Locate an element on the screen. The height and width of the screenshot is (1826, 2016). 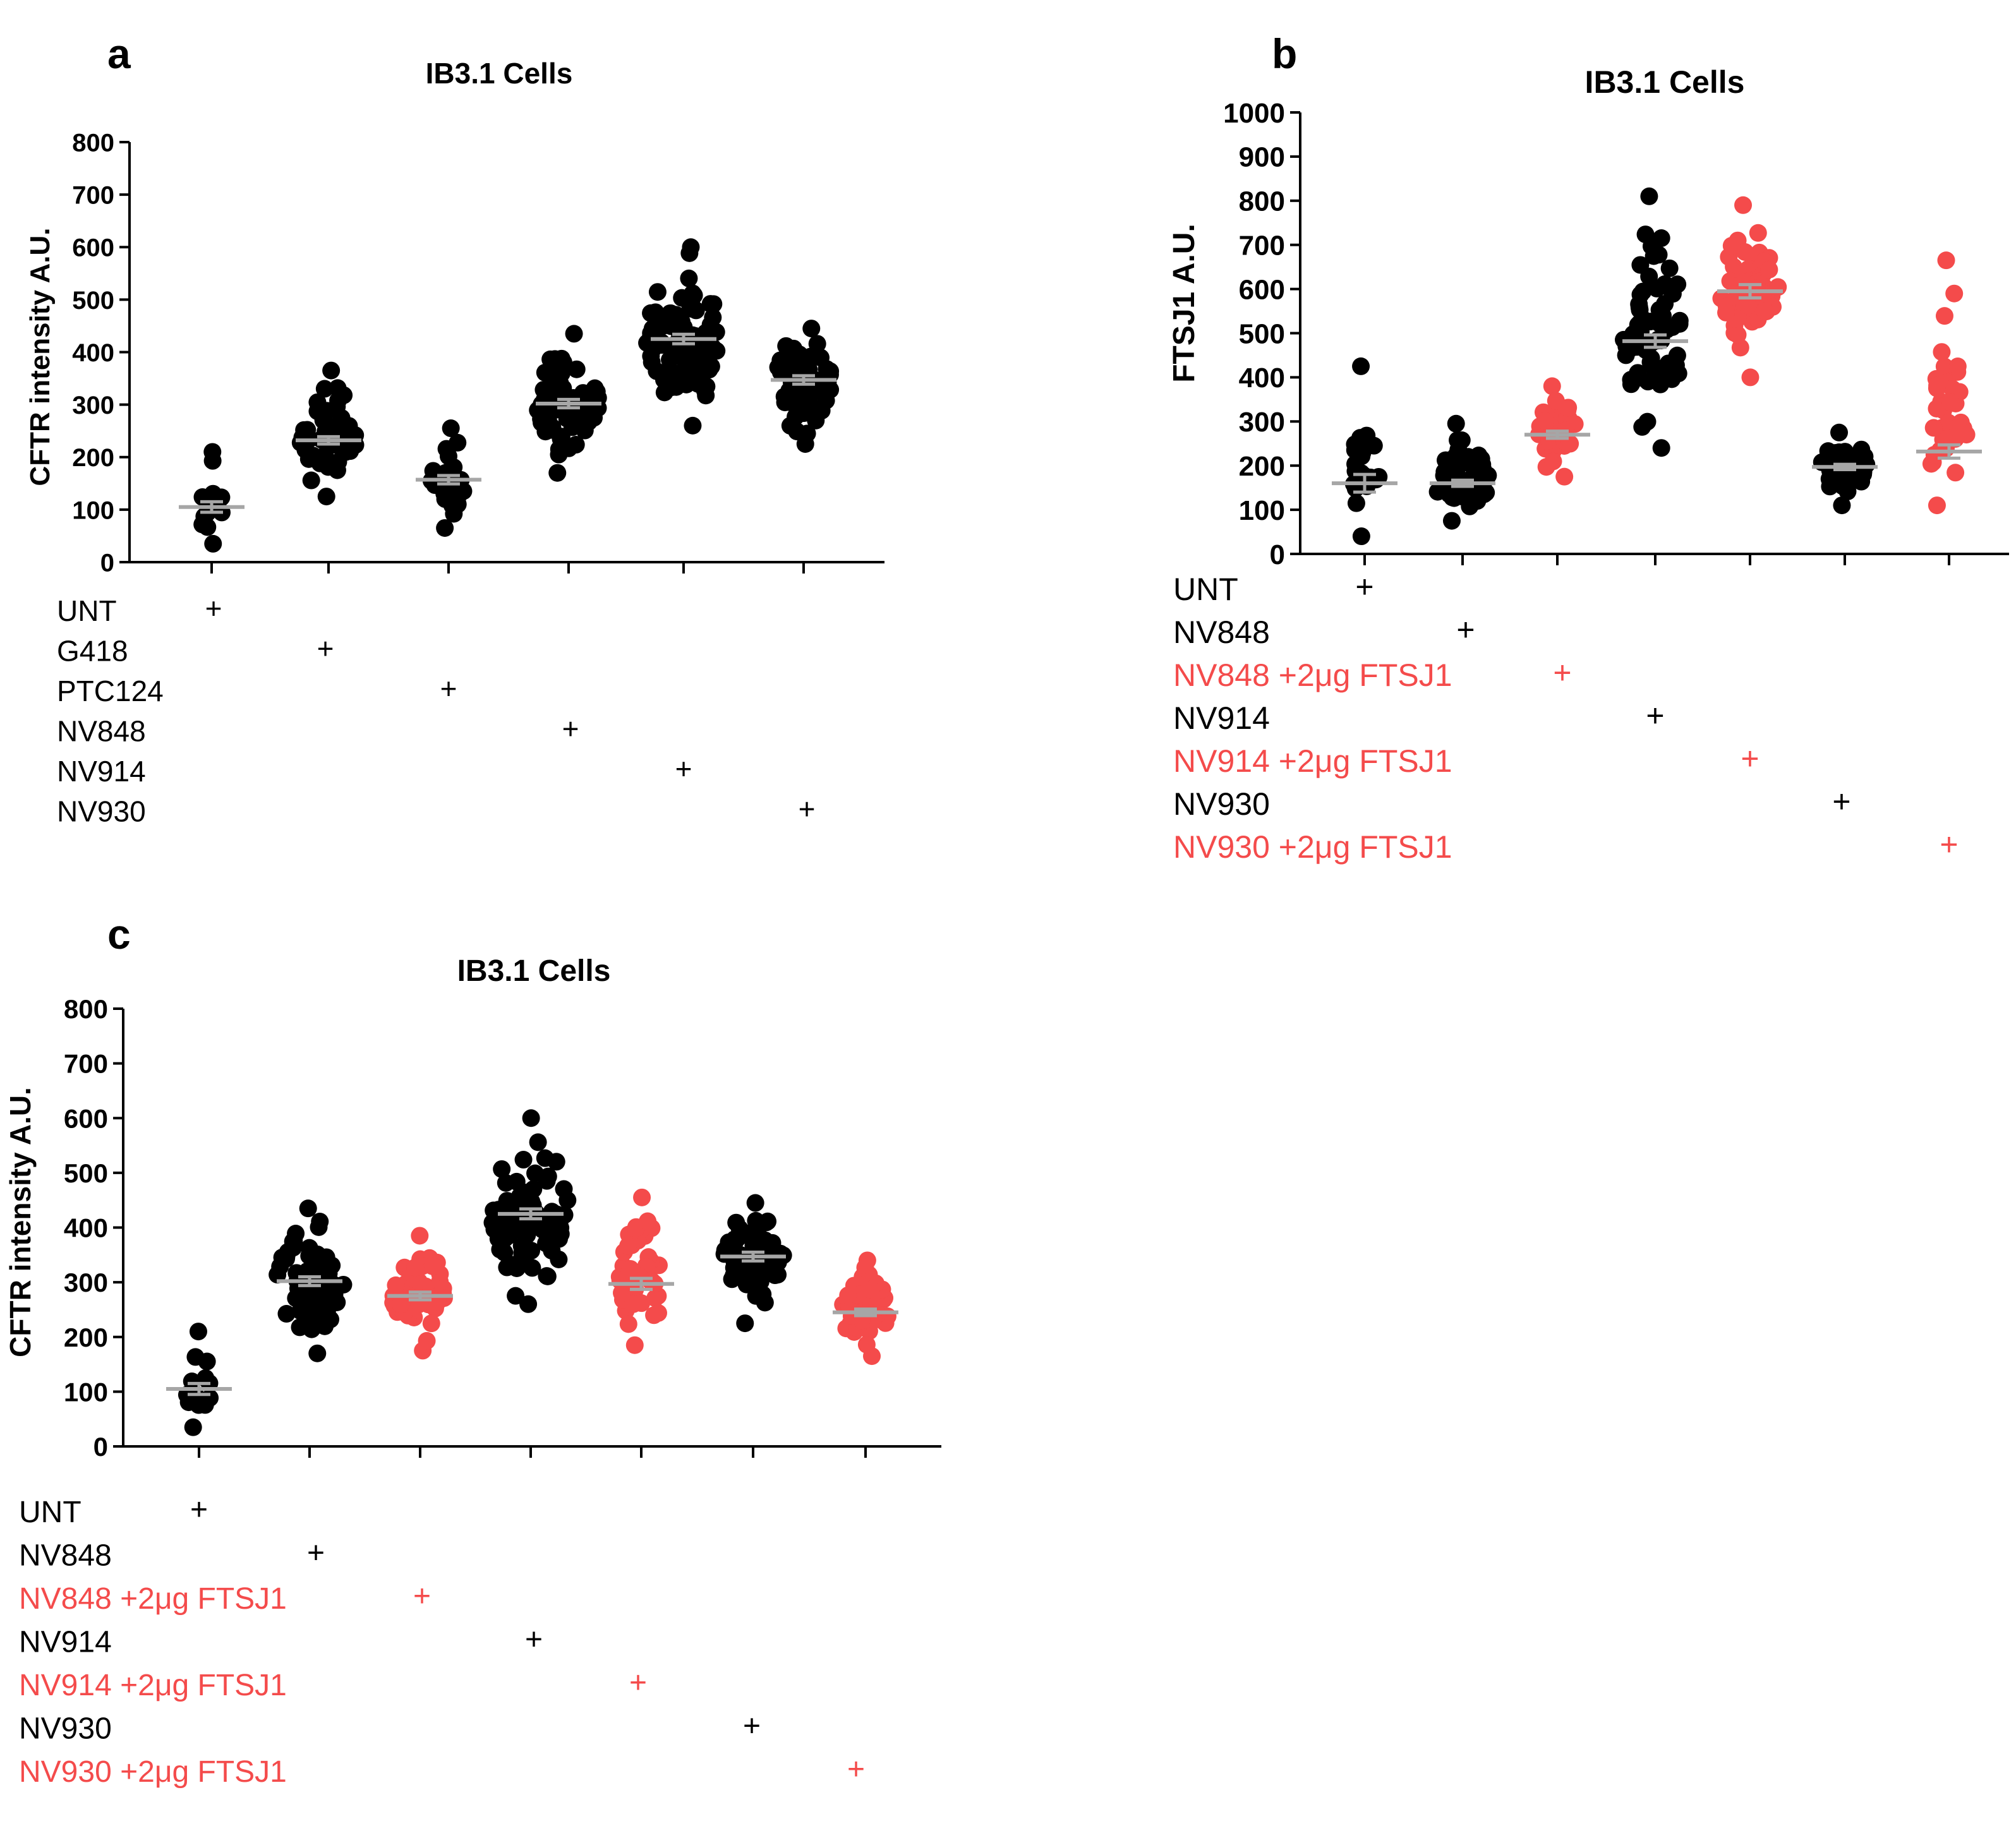
panel-a-ylabel: CFTR intensity A.U. is located at coordinates (41, 356).